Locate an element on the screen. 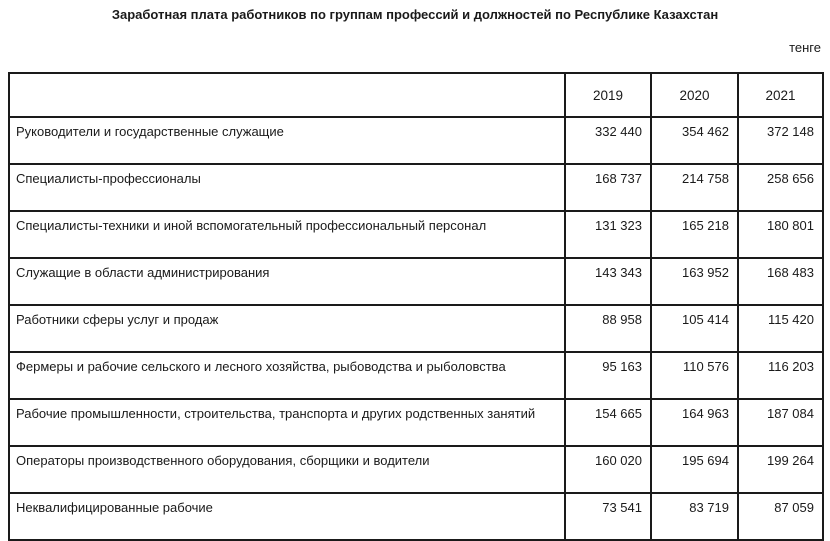  row-value-2020: 164 963 is located at coordinates (694, 422).